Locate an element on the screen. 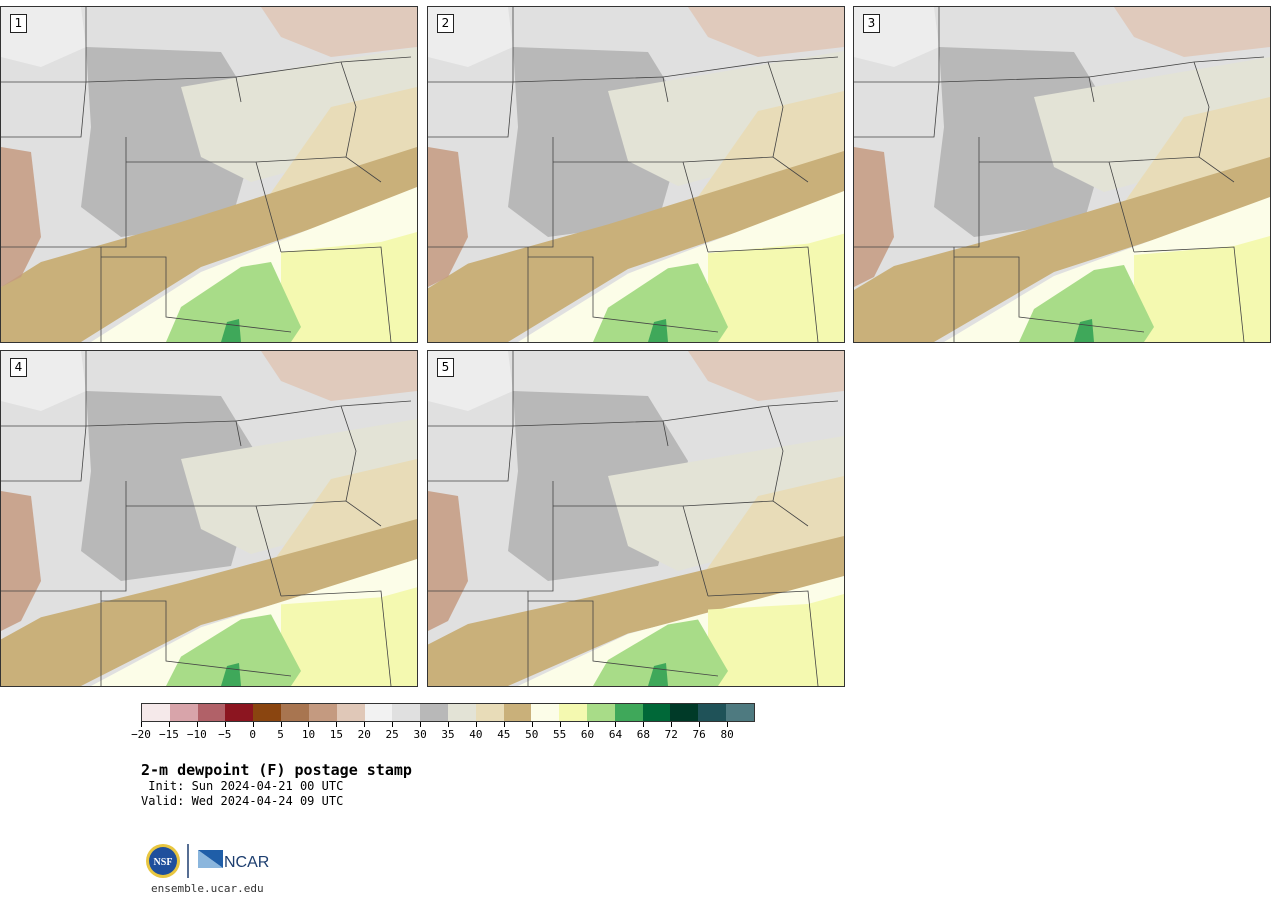 The height and width of the screenshot is (901, 1280). colorbar-tick-label: 72 is located at coordinates (671, 734).